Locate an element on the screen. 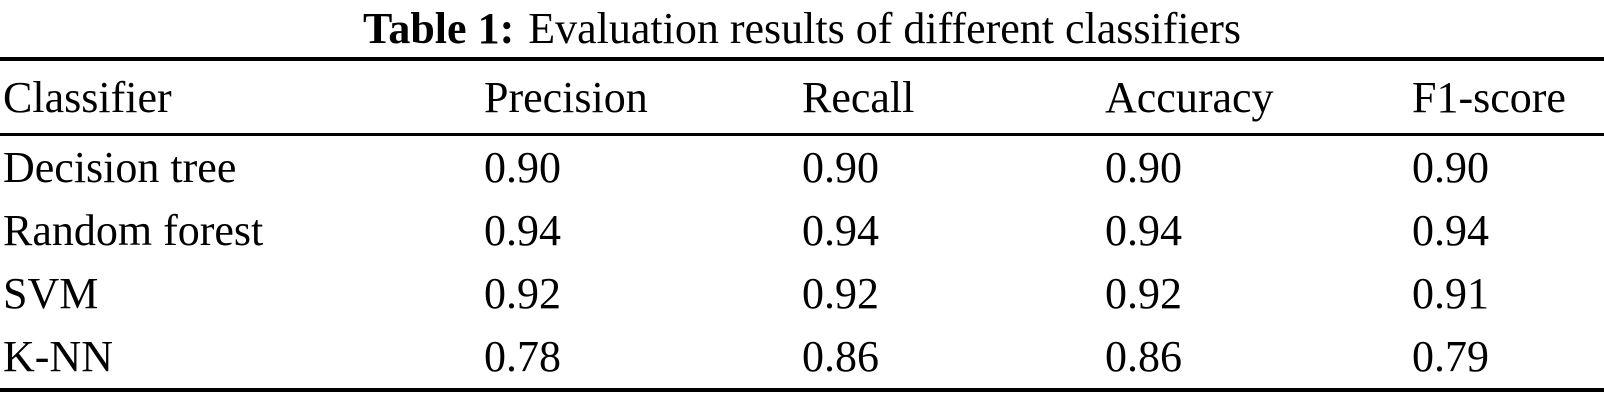  cell-recall: 0.94 is located at coordinates (840, 230).